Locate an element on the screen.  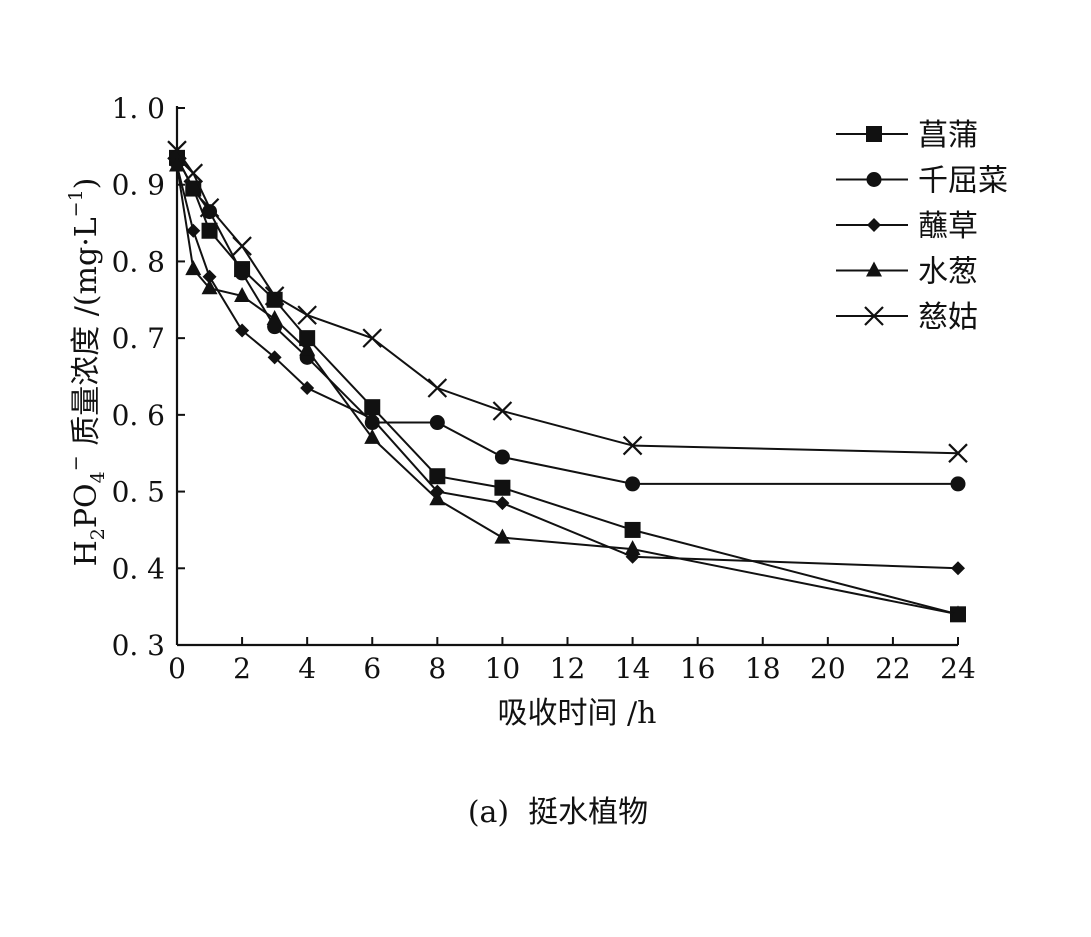
y-axis-title-prefix: H is located at coordinates (86, 553).